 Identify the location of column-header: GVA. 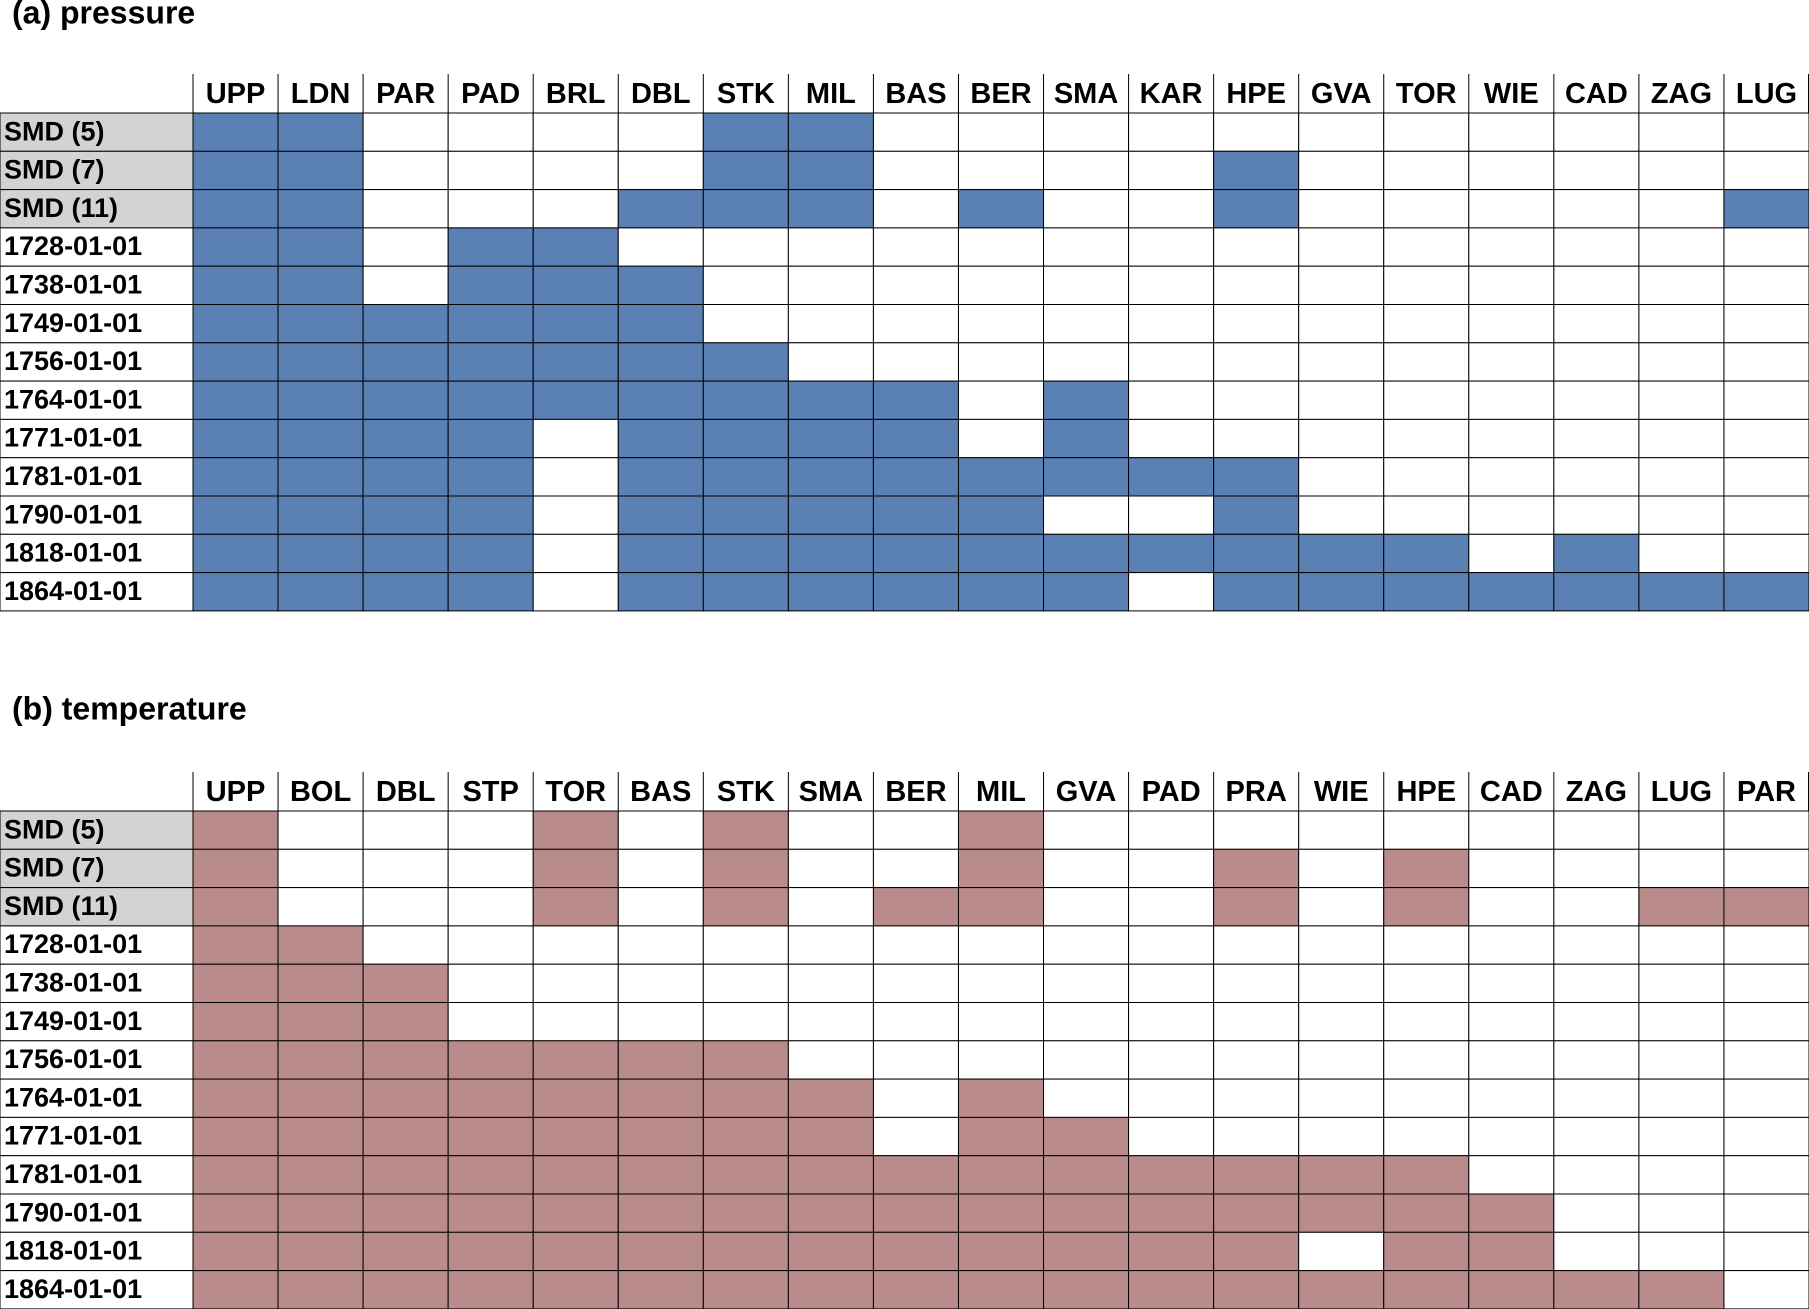
(1341, 94).